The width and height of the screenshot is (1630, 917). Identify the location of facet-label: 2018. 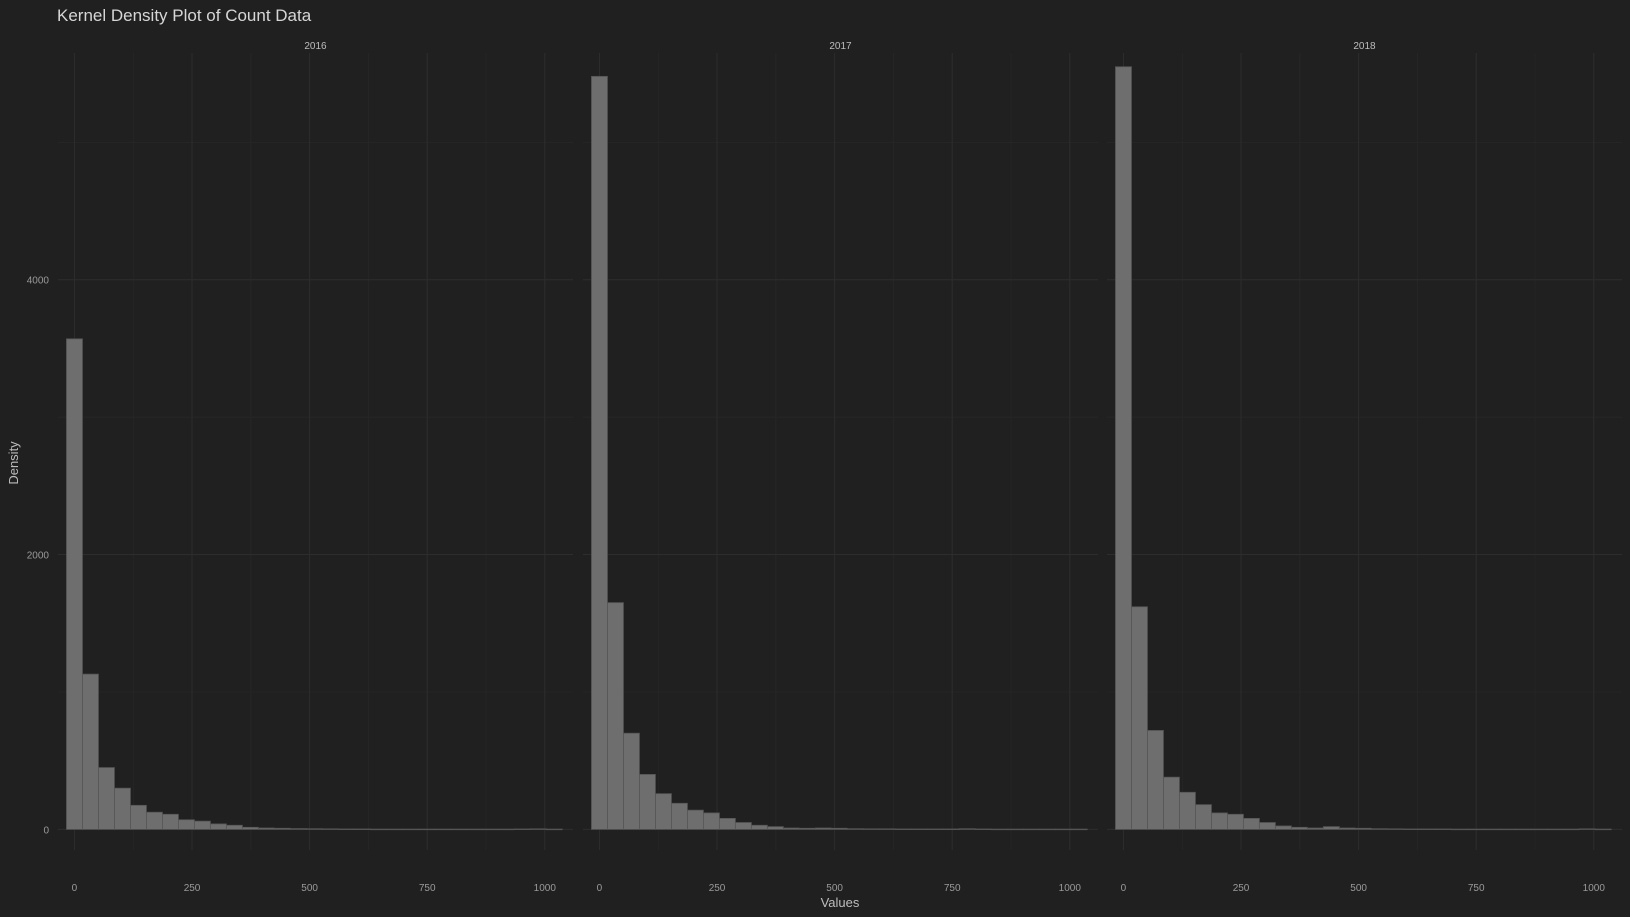
(1364, 46).